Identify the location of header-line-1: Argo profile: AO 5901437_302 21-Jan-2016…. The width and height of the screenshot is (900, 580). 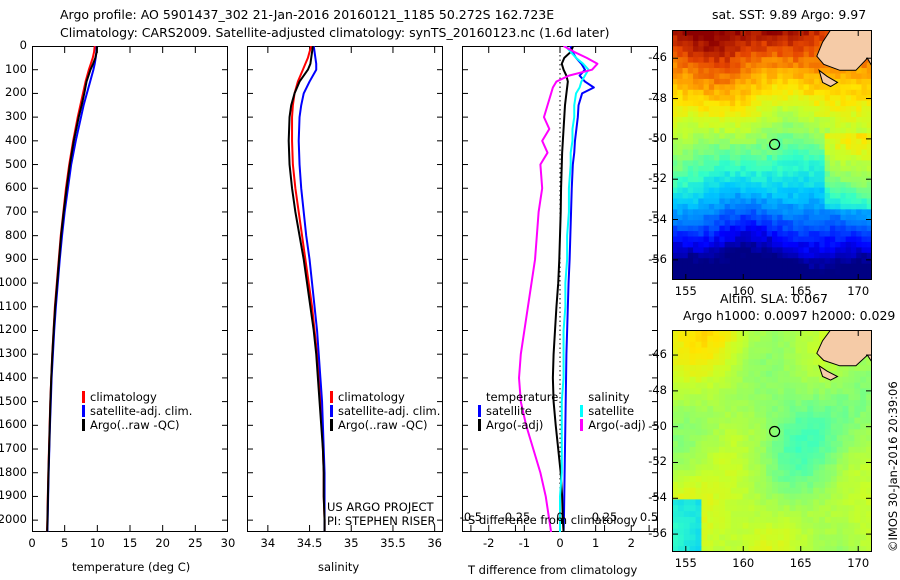
(307, 14).